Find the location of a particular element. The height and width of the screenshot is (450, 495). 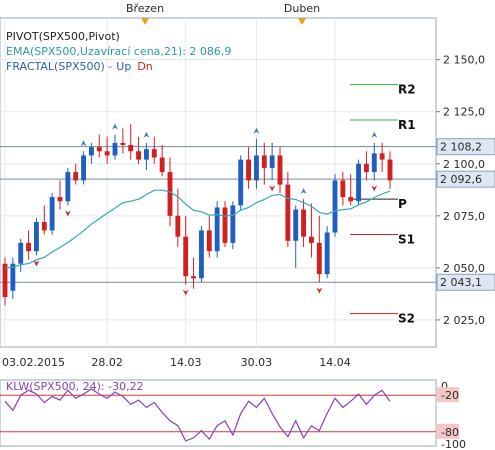

date-tick-label: 14.03 is located at coordinates (186, 362).